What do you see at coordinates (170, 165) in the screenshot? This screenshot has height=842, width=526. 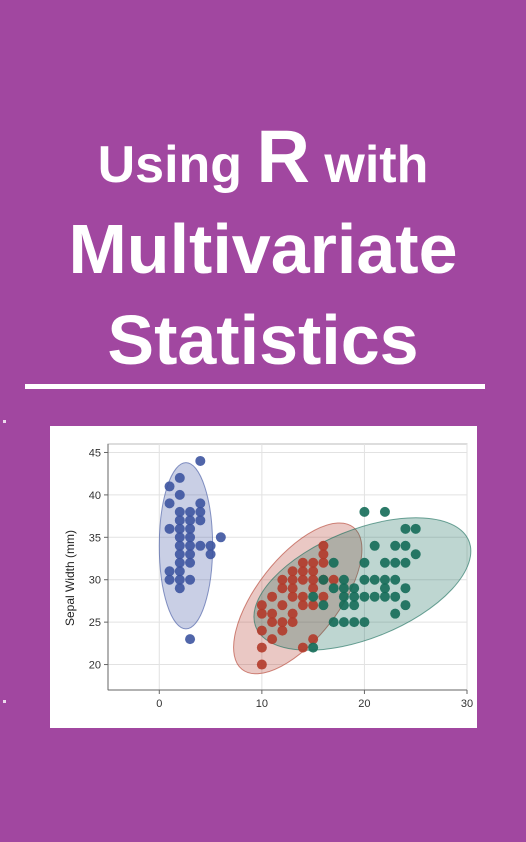 I see `title-word-using: Using` at bounding box center [170, 165].